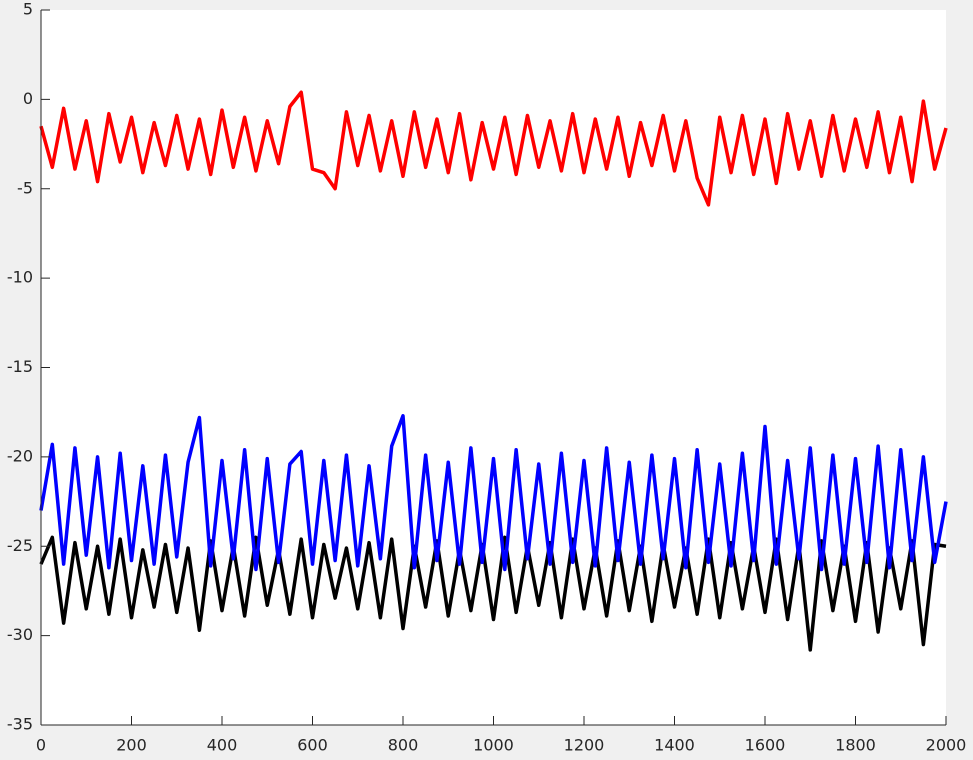 This screenshot has height=760, width=973. Describe the element at coordinates (20, 545) in the screenshot. I see `y-tick-label: -25` at that location.